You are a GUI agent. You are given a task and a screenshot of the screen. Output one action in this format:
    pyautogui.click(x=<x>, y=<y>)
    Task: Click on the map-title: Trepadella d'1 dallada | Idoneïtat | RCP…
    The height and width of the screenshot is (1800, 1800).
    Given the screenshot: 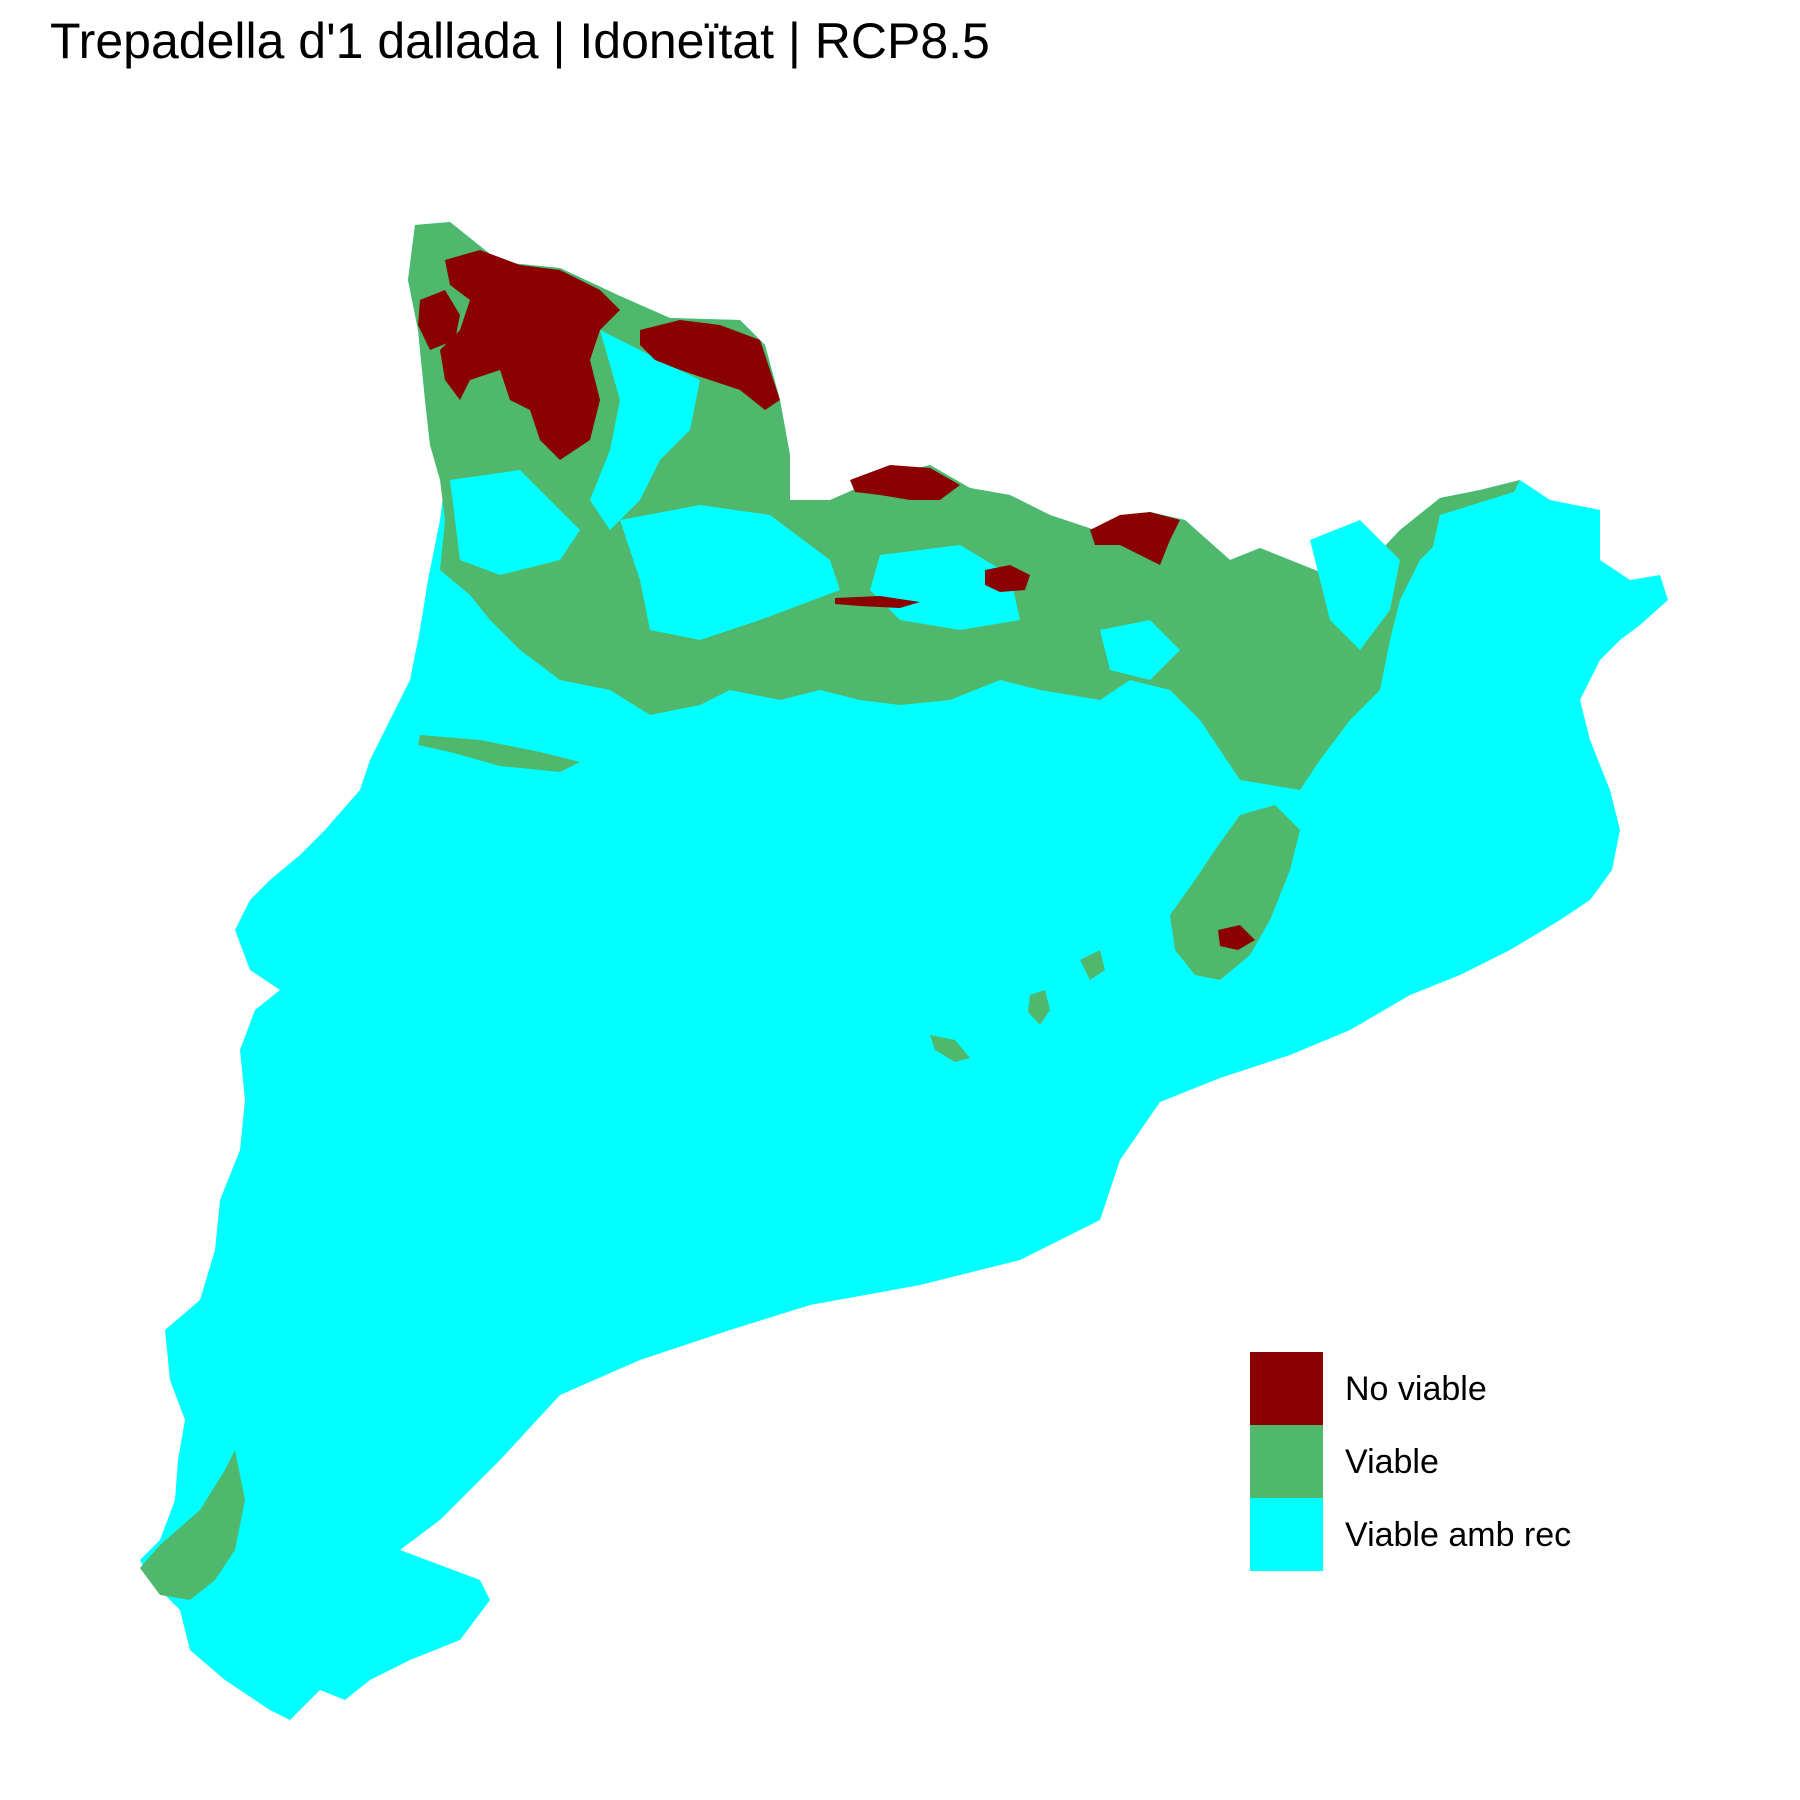 What is the action you would take?
    pyautogui.click(x=520, y=41)
    